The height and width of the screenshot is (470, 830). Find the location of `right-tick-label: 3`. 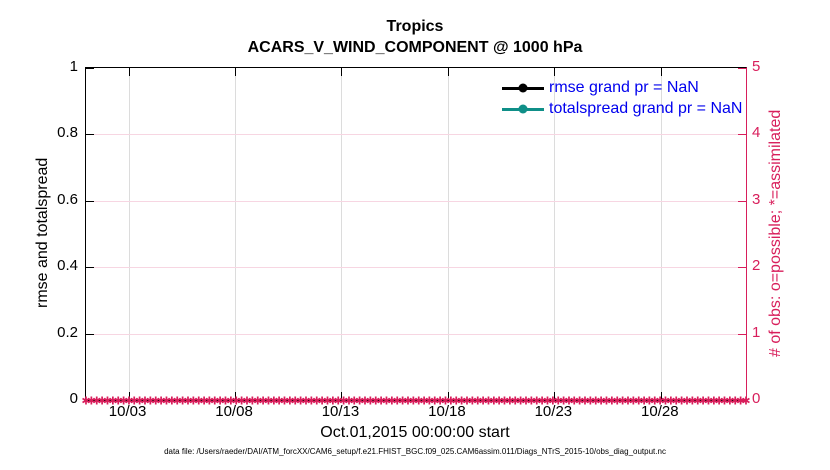

right-tick-label: 3 is located at coordinates (756, 199).